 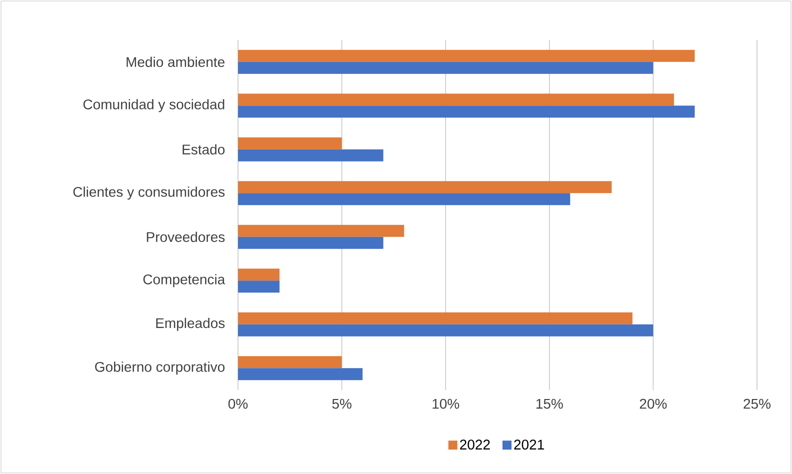 What do you see at coordinates (203, 149) in the screenshot?
I see `y-tick-label: Estado` at bounding box center [203, 149].